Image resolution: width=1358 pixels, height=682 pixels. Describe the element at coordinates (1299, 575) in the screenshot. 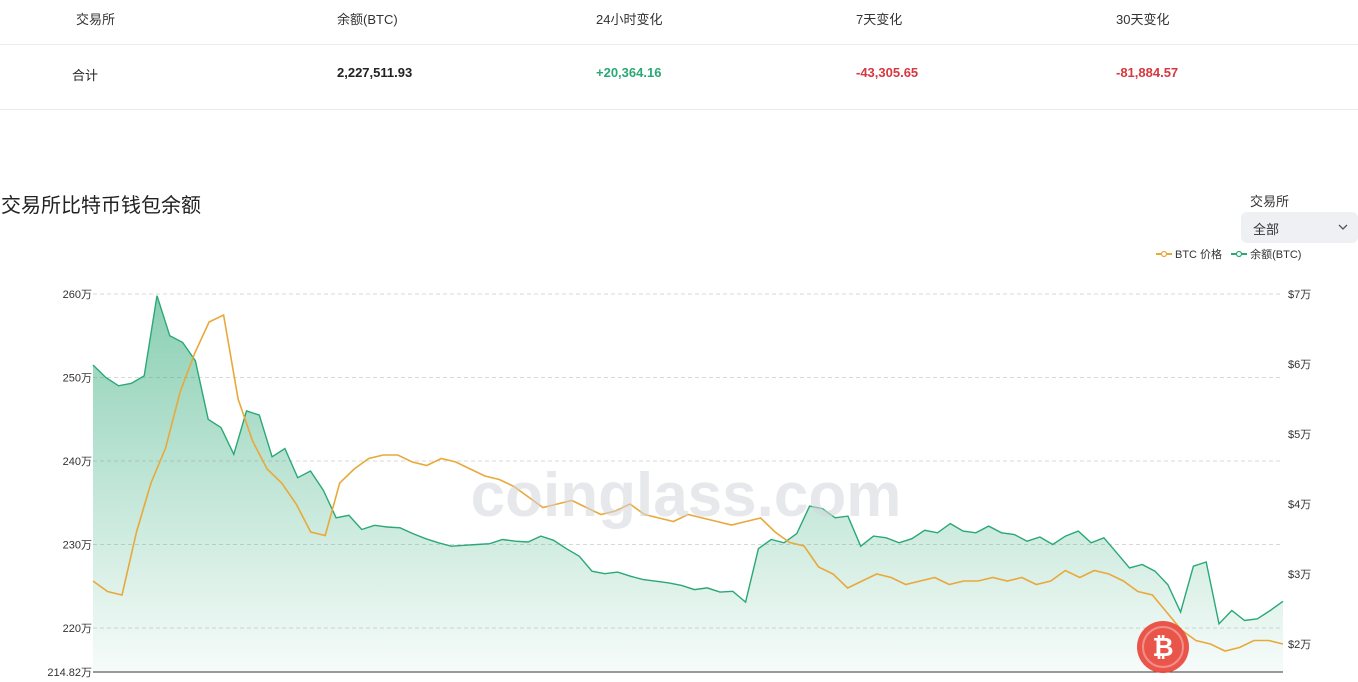

I see `y-right-tick-label: $3万` at that location.